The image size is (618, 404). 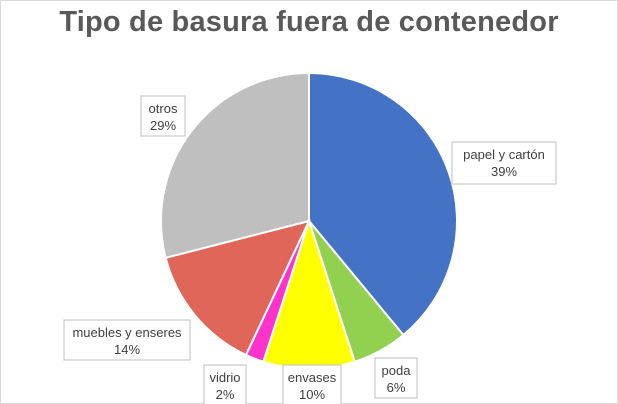 What do you see at coordinates (309, 22) in the screenshot?
I see `chart-title: Tipo de basura fuera de contenedor` at bounding box center [309, 22].